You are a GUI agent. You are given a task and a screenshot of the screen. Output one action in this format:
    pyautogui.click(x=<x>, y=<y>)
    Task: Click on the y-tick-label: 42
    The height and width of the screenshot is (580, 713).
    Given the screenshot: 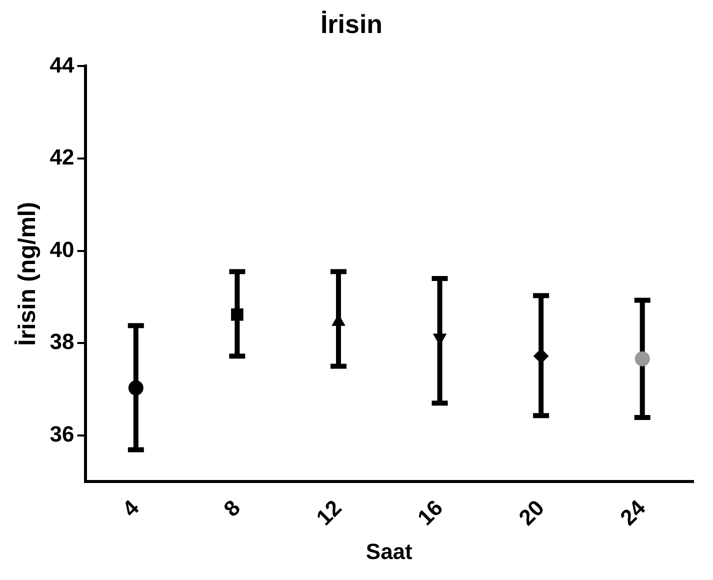 What is the action you would take?
    pyautogui.click(x=62, y=157)
    